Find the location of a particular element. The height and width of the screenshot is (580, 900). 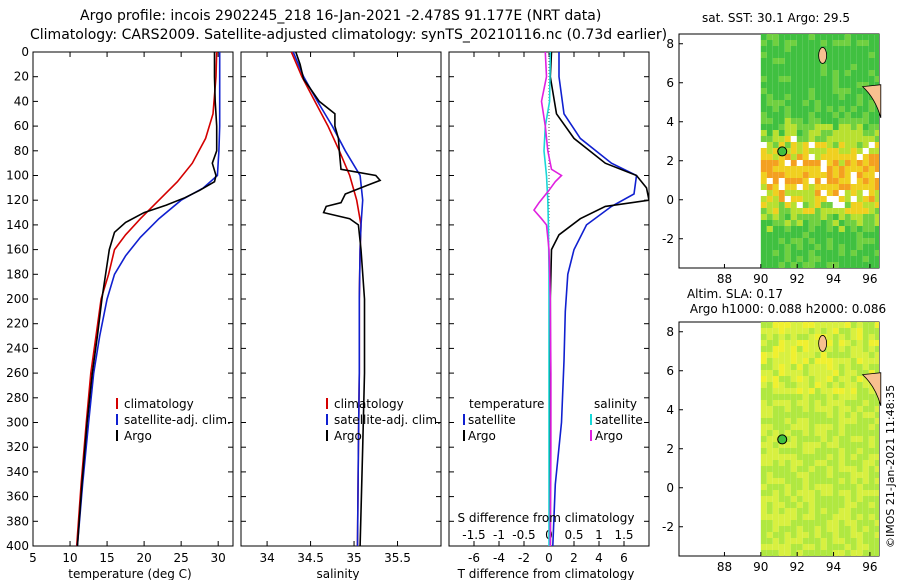

map-y-tick-label: 0 is located at coordinates (670, 488).